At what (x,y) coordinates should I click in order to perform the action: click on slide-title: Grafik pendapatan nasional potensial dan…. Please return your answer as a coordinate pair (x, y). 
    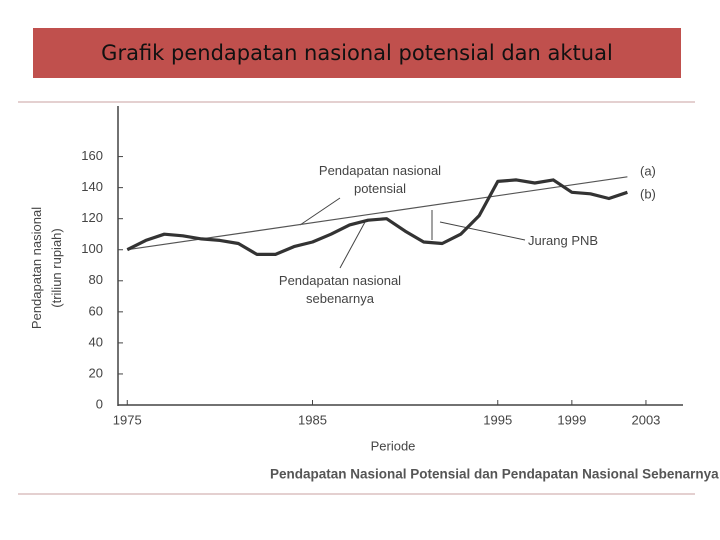
    Looking at the image, I should click on (357, 53).